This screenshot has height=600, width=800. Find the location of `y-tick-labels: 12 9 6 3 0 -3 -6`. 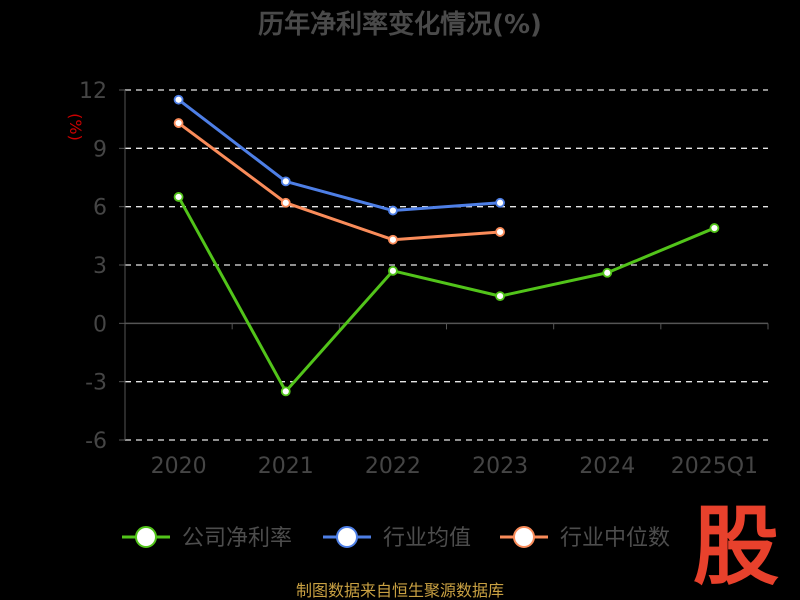

y-tick-labels: 12 9 6 3 0 -3 -6 is located at coordinates (93, 266).